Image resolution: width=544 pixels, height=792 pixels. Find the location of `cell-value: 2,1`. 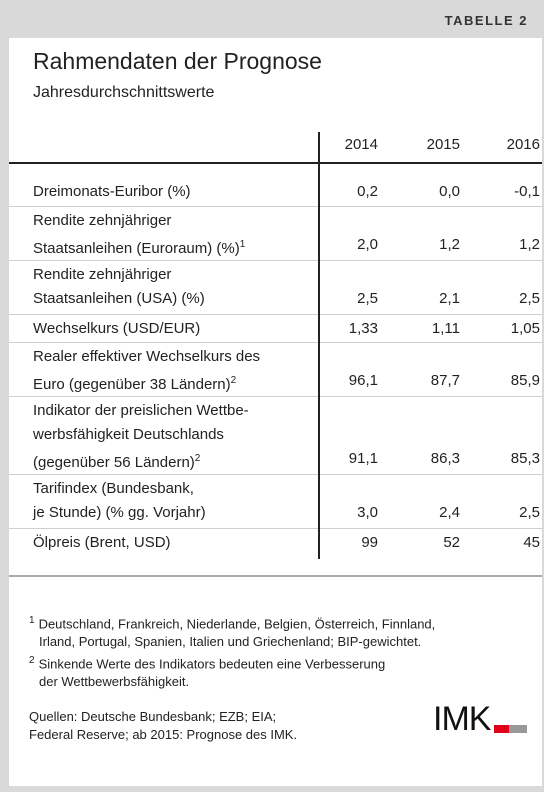

cell-value: 2,1 is located at coordinates (449, 298).